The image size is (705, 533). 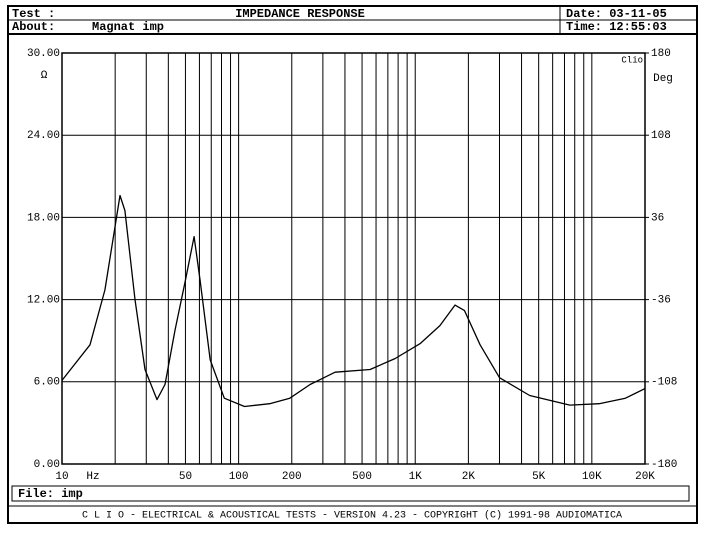 What do you see at coordinates (539, 477) in the screenshot?
I see `x-tick-label: 5K` at bounding box center [539, 477].